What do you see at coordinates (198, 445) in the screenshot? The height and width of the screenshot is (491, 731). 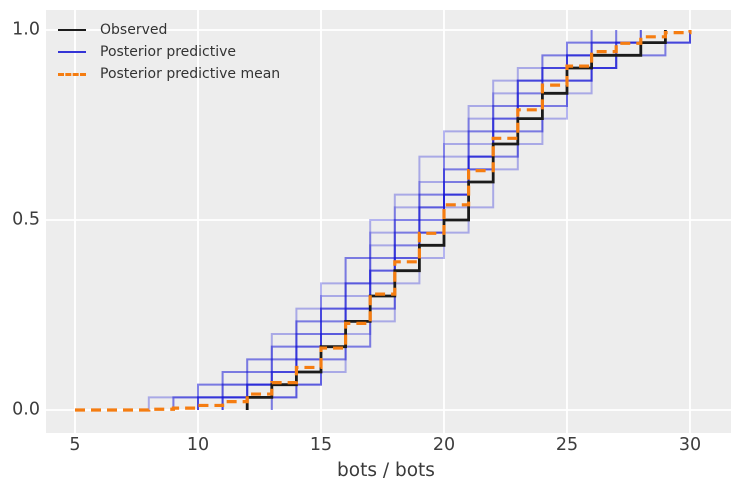 I see `x-tick-label: 10` at bounding box center [198, 445].